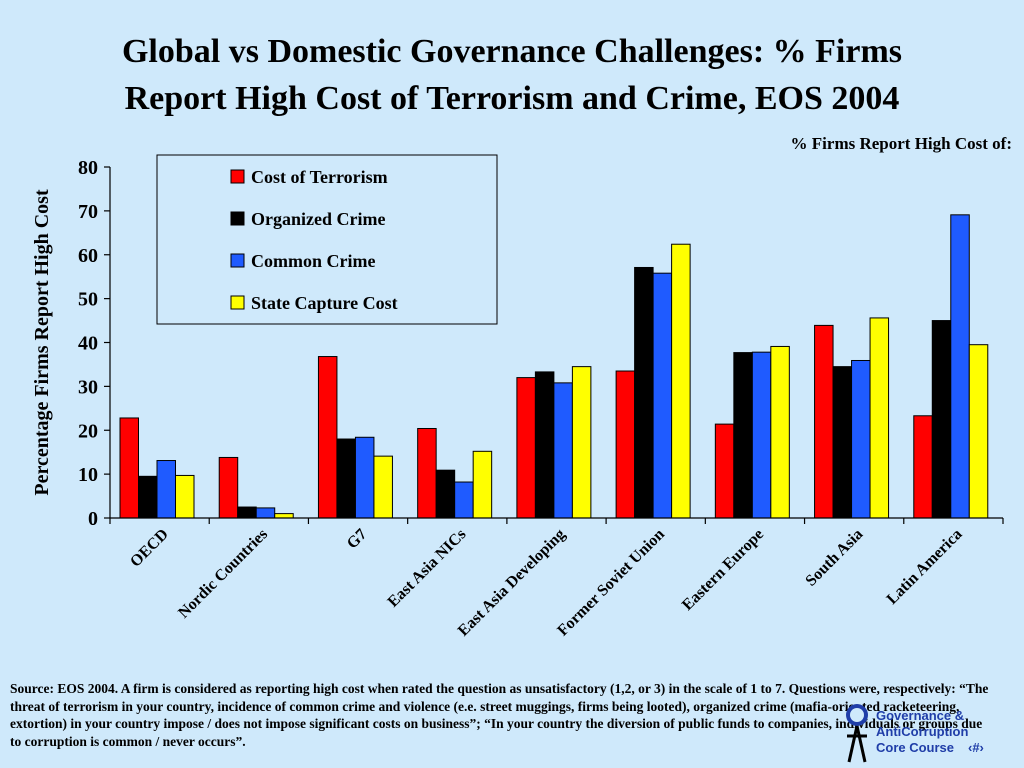  What do you see at coordinates (88, 344) in the screenshot?
I see `y-tick-label: 40` at bounding box center [88, 344].